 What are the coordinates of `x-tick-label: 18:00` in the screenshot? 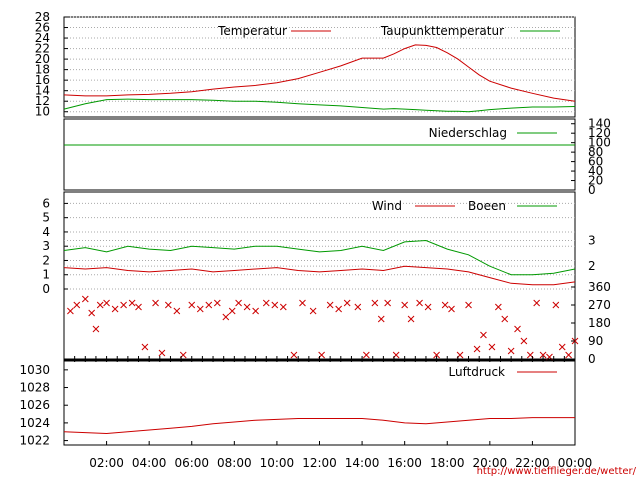 It's located at (447, 463).